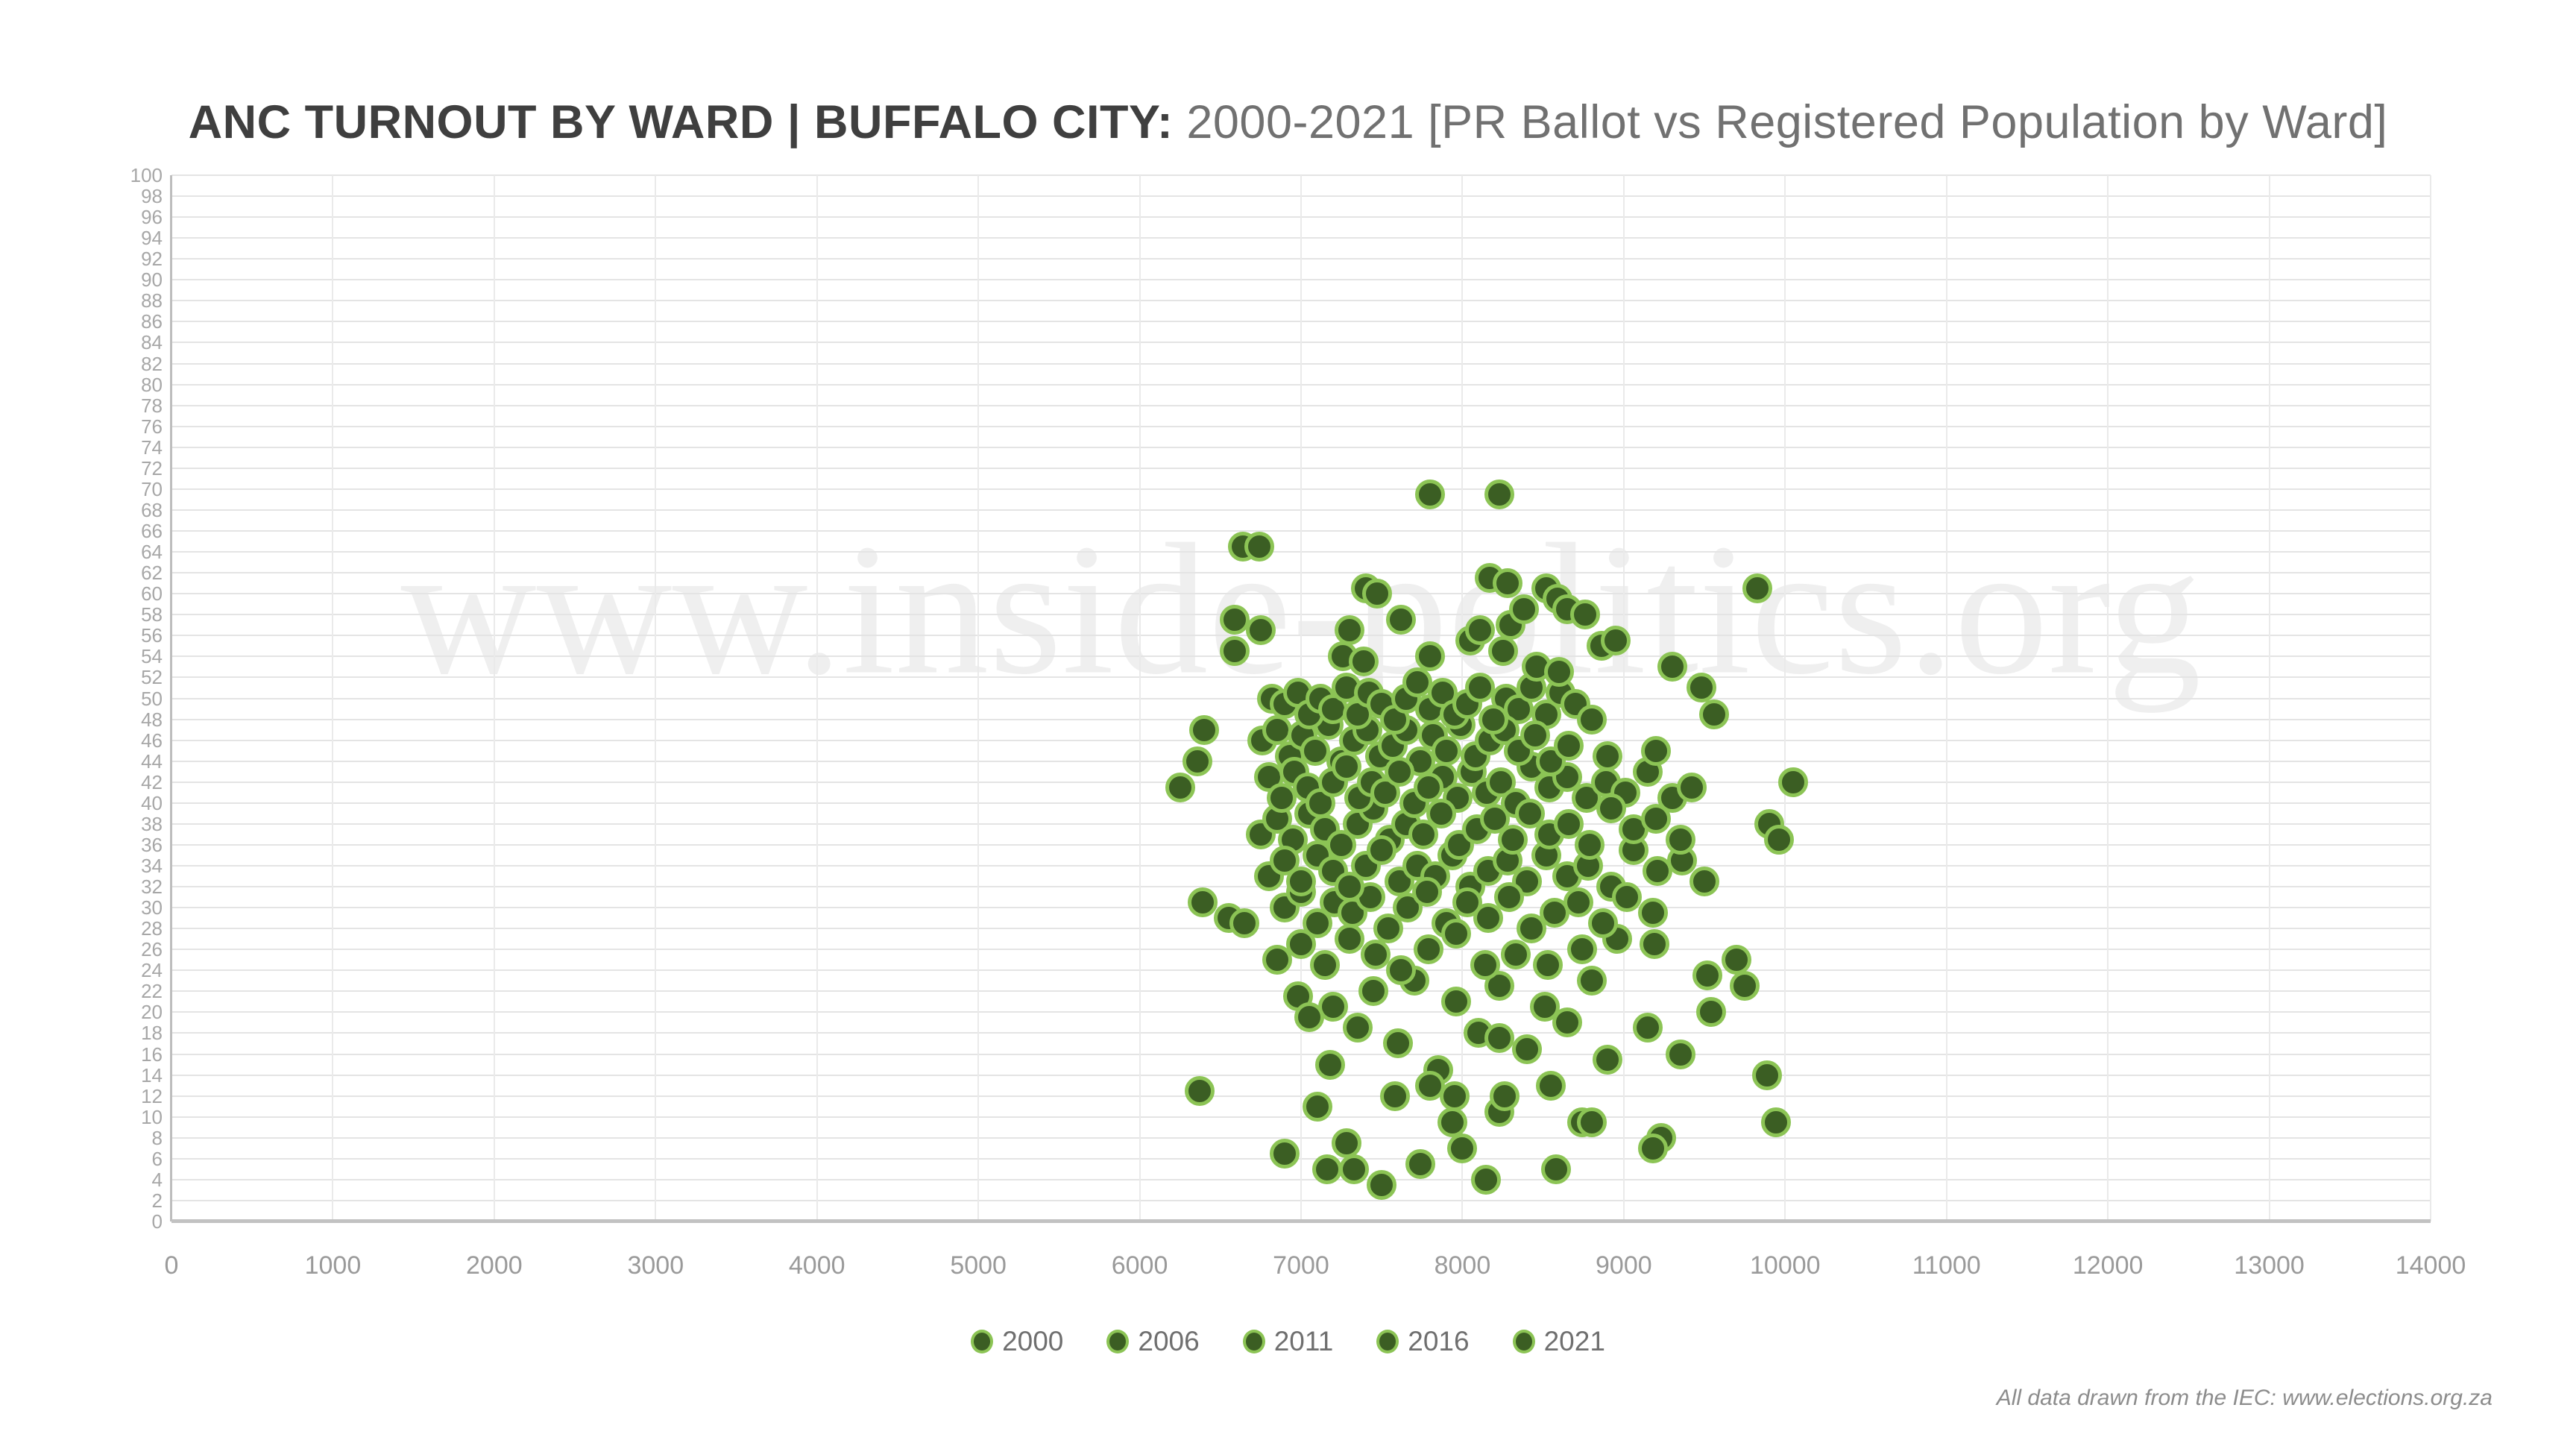  Describe the element at coordinates (1462, 1265) in the screenshot. I see `x-tick-label: 8000` at that location.